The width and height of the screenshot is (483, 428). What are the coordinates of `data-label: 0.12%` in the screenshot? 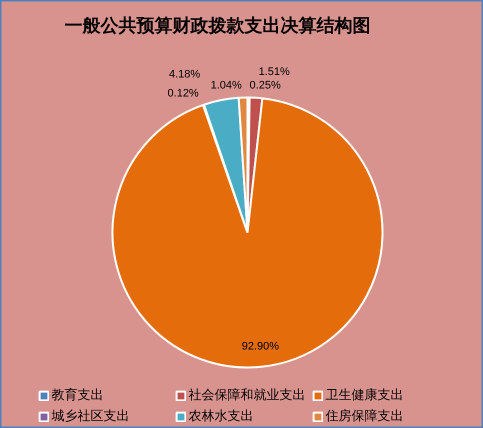 It's located at (183, 94).